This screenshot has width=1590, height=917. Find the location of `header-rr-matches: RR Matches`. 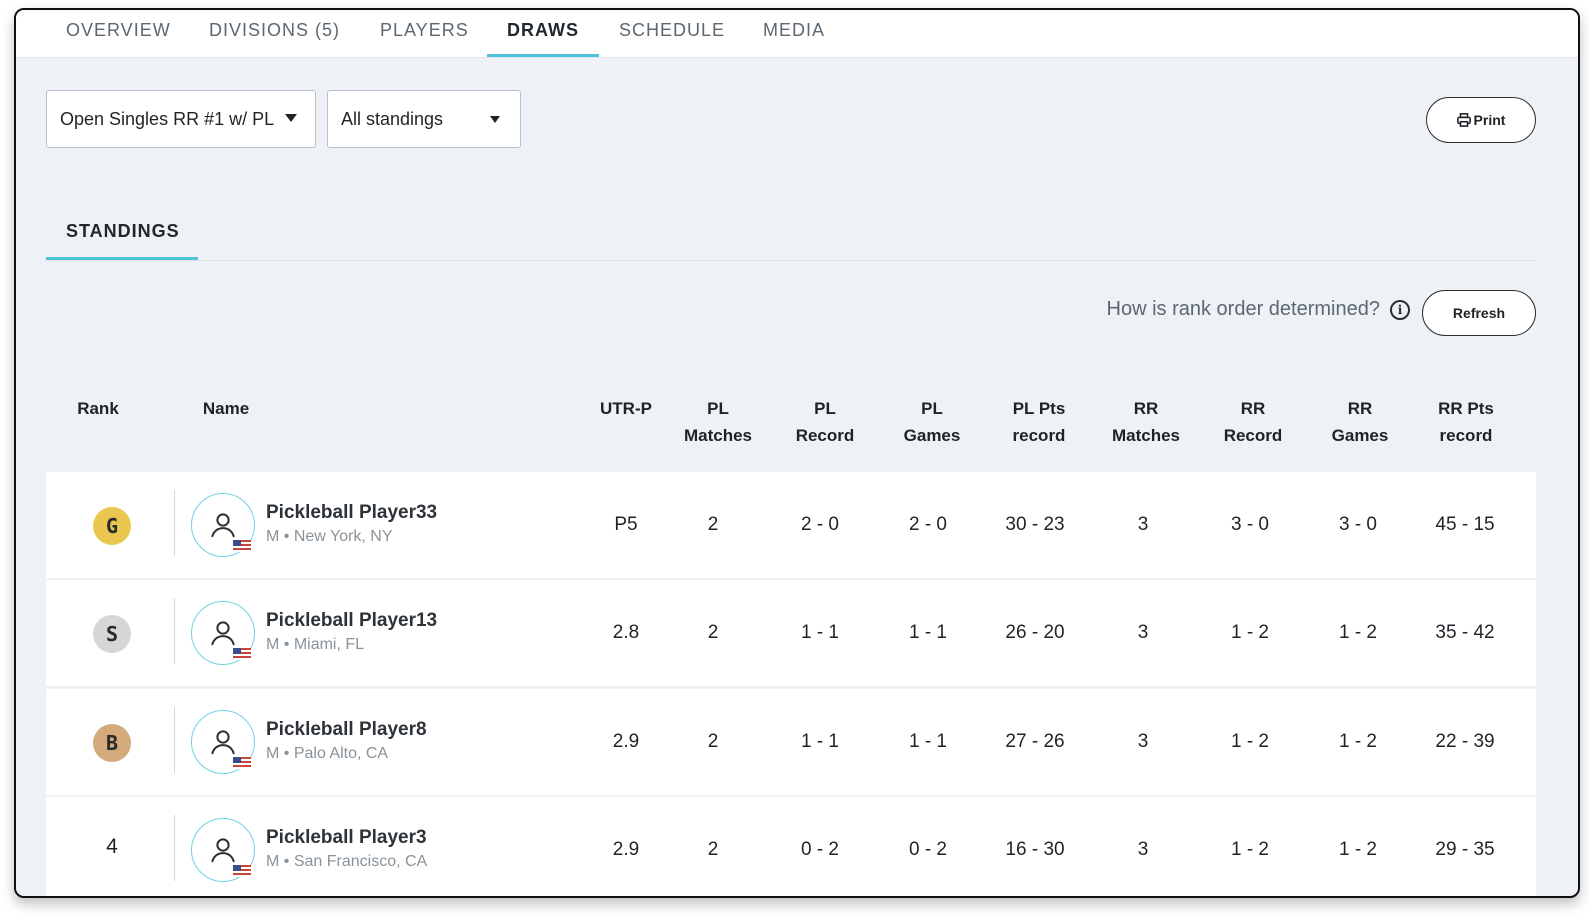

header-rr-matches: RR Matches is located at coordinates (1146, 422).